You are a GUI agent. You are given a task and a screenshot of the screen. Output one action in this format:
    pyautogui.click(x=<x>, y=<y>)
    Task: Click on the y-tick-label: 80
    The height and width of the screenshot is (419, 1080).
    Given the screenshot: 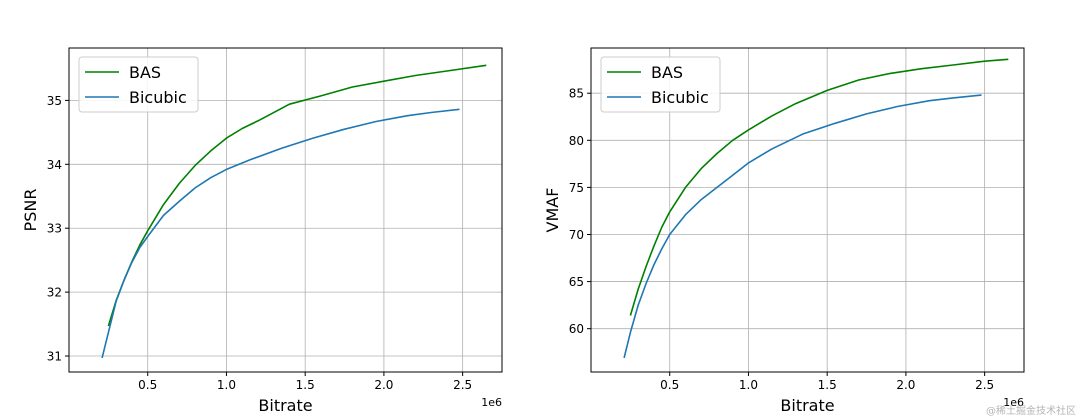 What is the action you would take?
    pyautogui.click(x=576, y=141)
    